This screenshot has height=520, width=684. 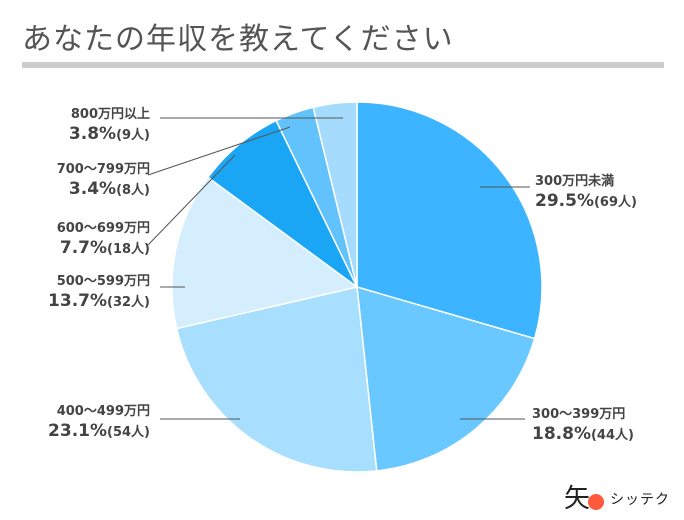 I want to click on slice-percent: 3.8%, so click(x=92, y=134).